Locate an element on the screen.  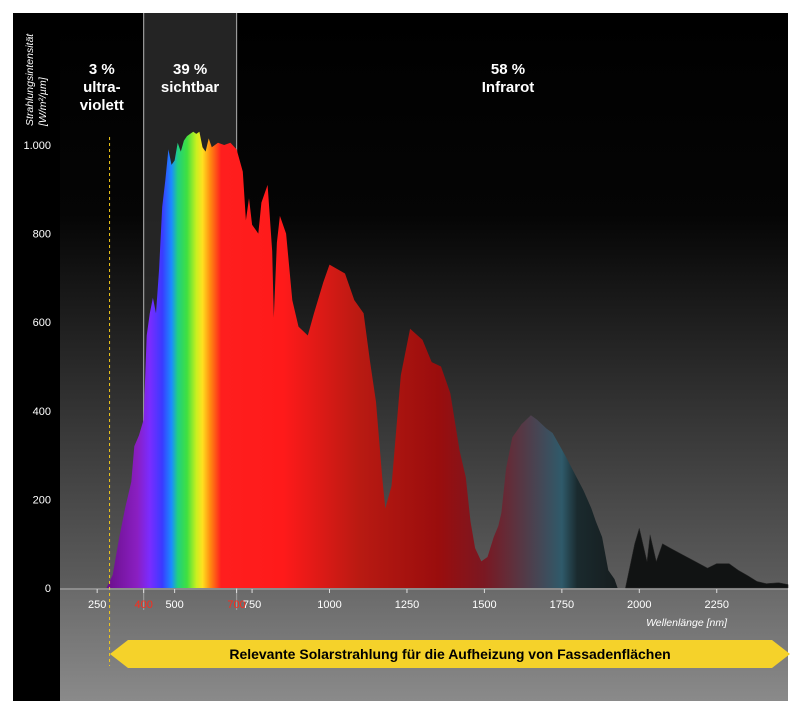
band-label-2: 58 % Infrarot is located at coordinates (508, 78).